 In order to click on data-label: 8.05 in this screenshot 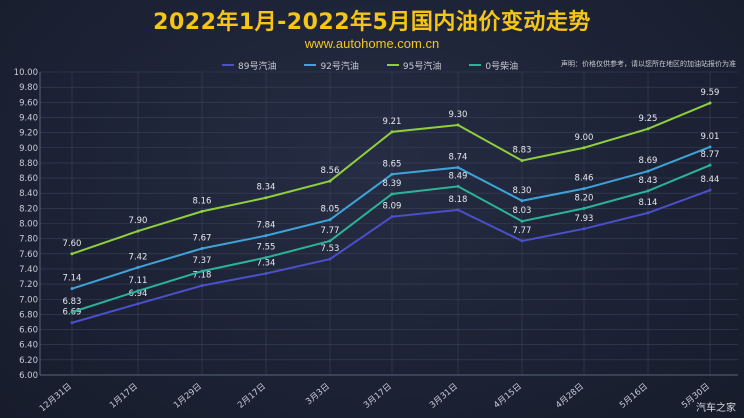, I will do `click(330, 210)`.